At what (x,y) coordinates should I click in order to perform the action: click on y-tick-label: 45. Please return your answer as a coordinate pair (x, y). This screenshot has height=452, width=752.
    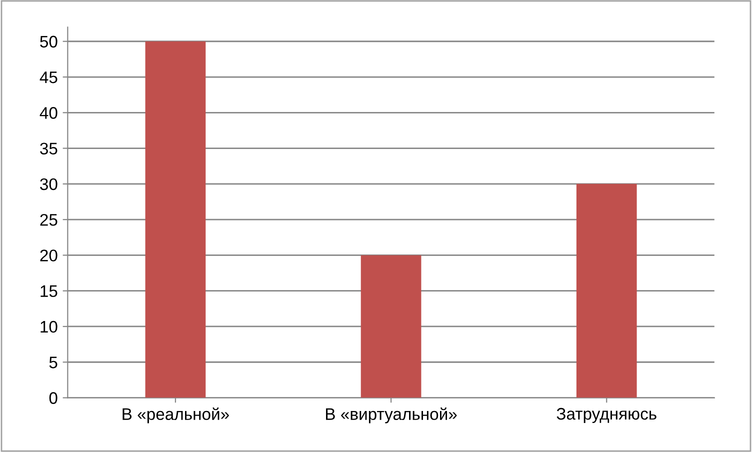
    Looking at the image, I should click on (49, 78).